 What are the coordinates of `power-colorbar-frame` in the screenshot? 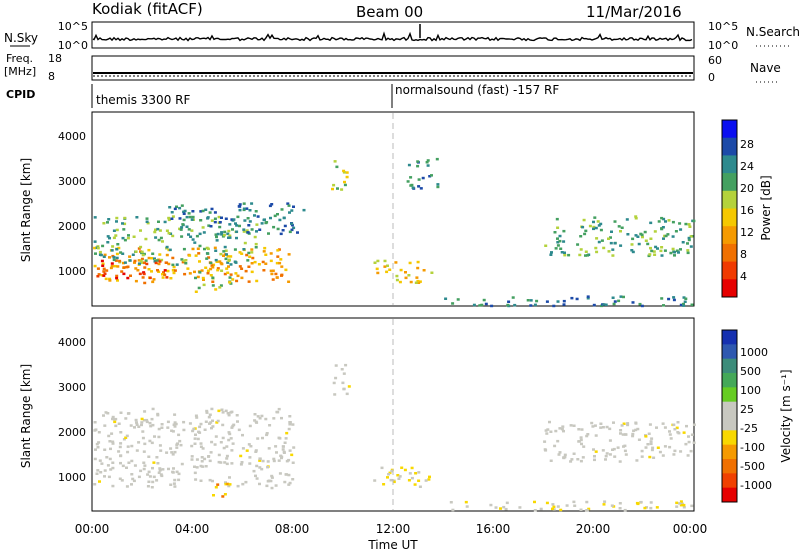 It's located at (729, 208).